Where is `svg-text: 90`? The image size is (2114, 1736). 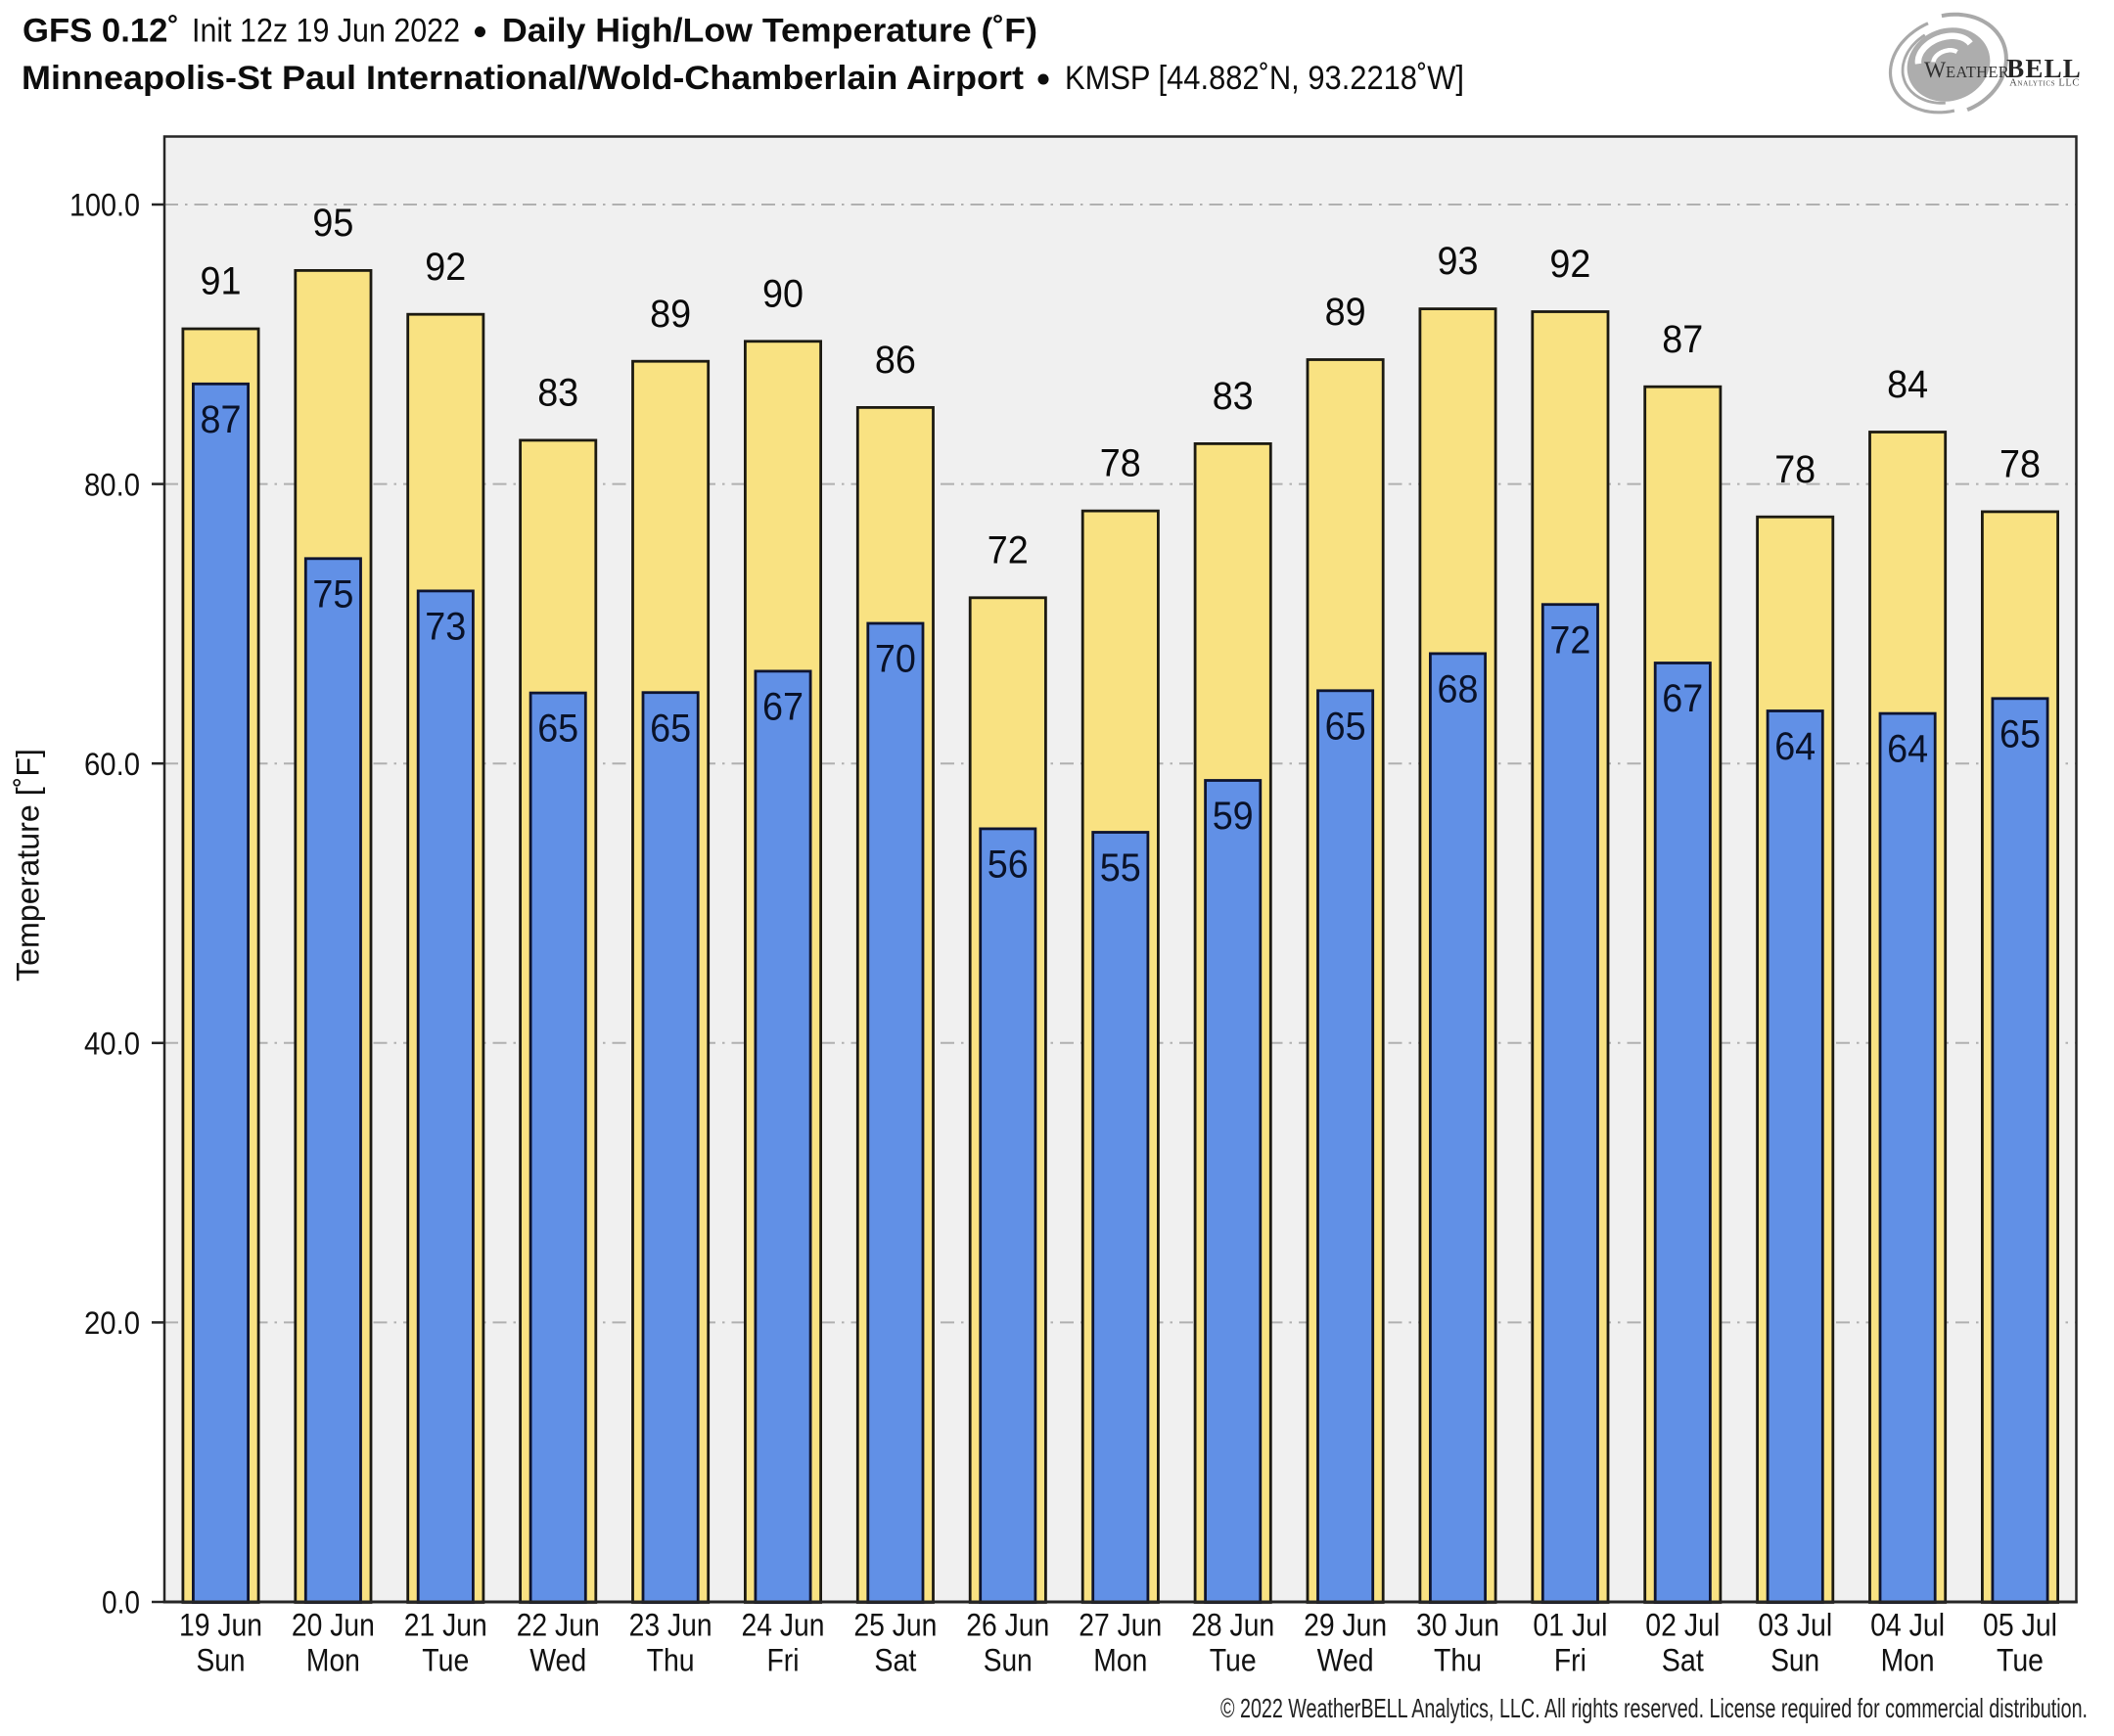
svg-text: 90 is located at coordinates (783, 293).